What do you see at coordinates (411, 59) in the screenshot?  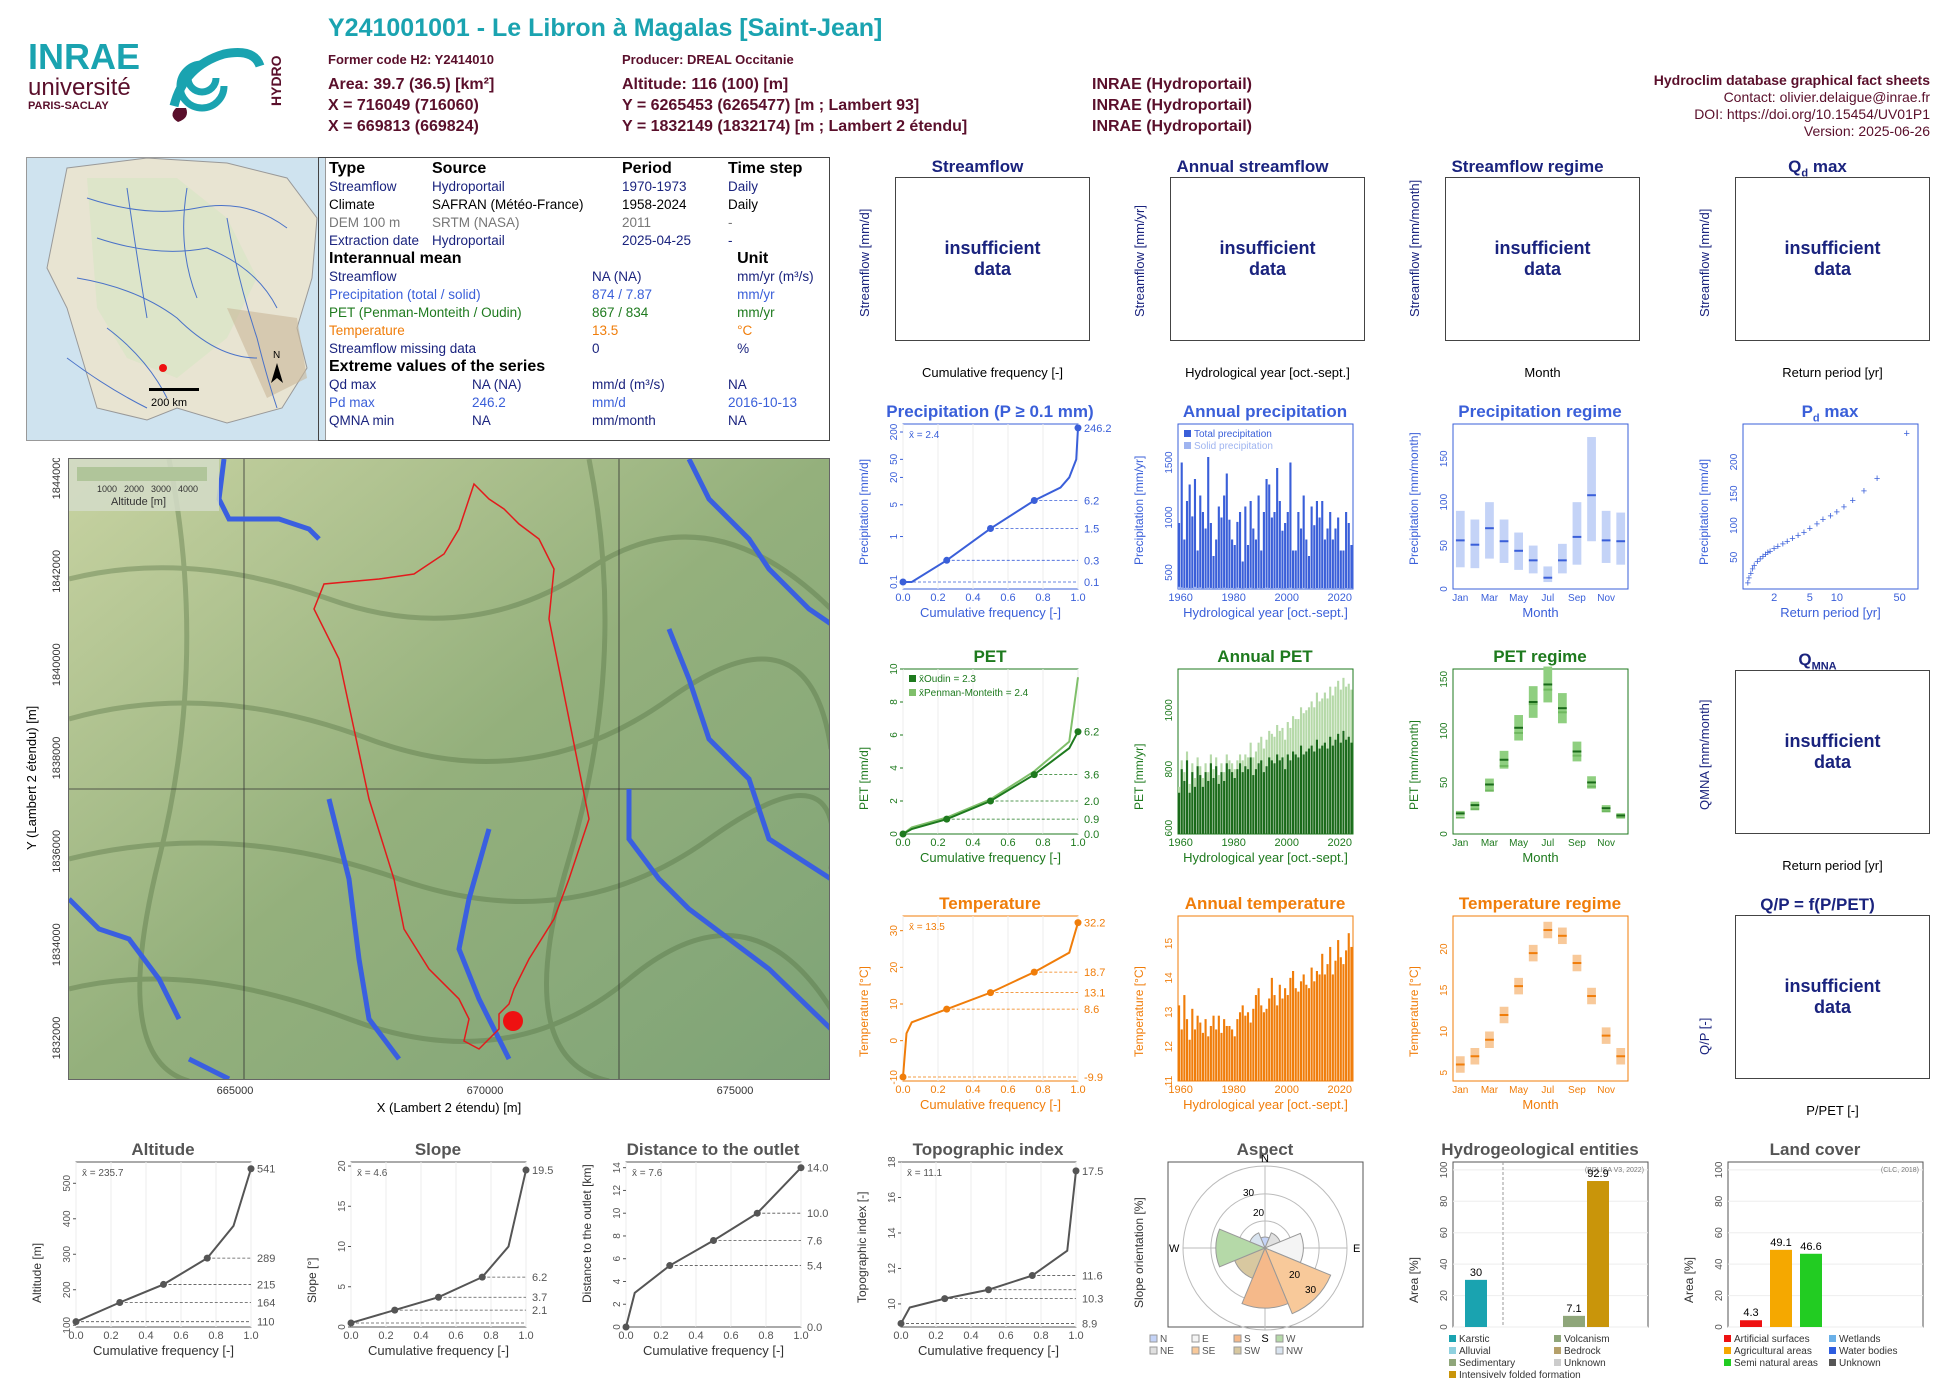 I see `former-code: Former code H2: Y2414010` at bounding box center [411, 59].